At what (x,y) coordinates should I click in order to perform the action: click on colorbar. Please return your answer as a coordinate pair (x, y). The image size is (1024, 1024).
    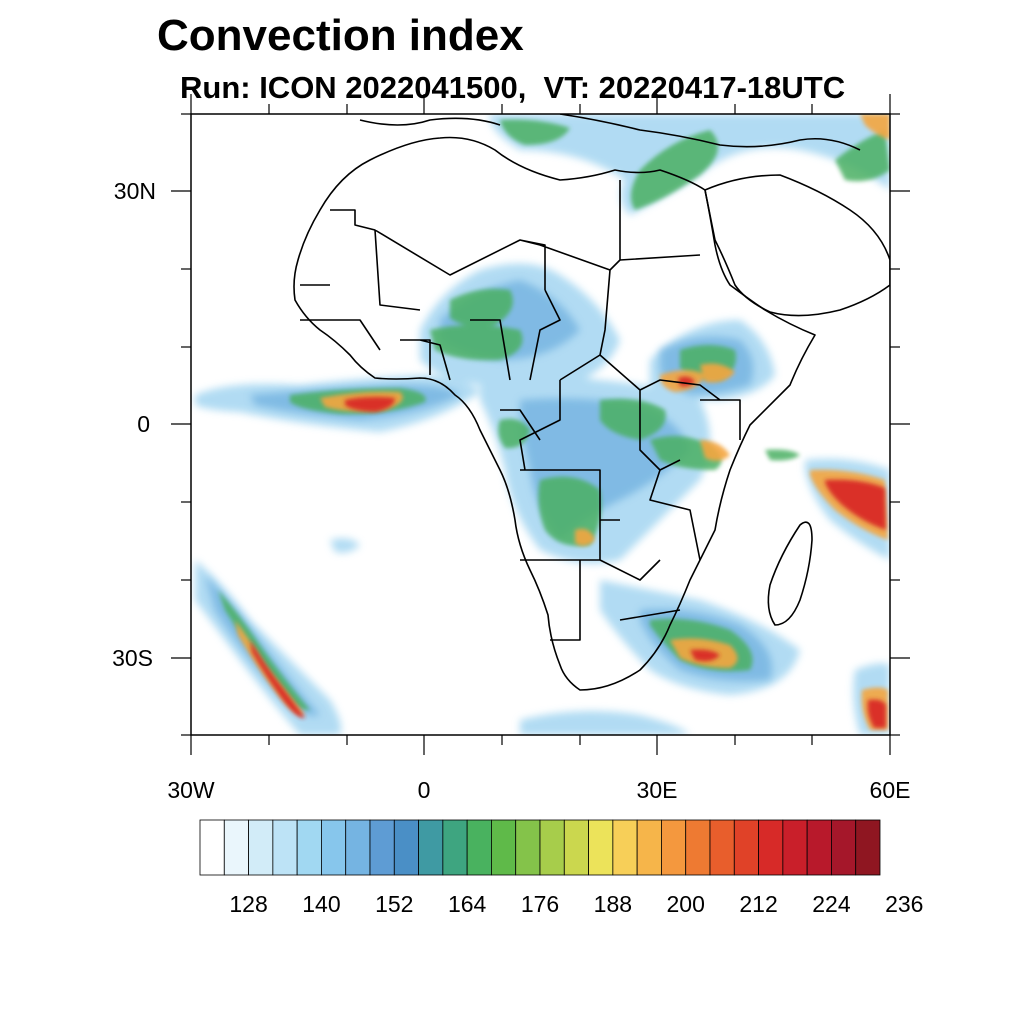
    Looking at the image, I should click on (540, 847).